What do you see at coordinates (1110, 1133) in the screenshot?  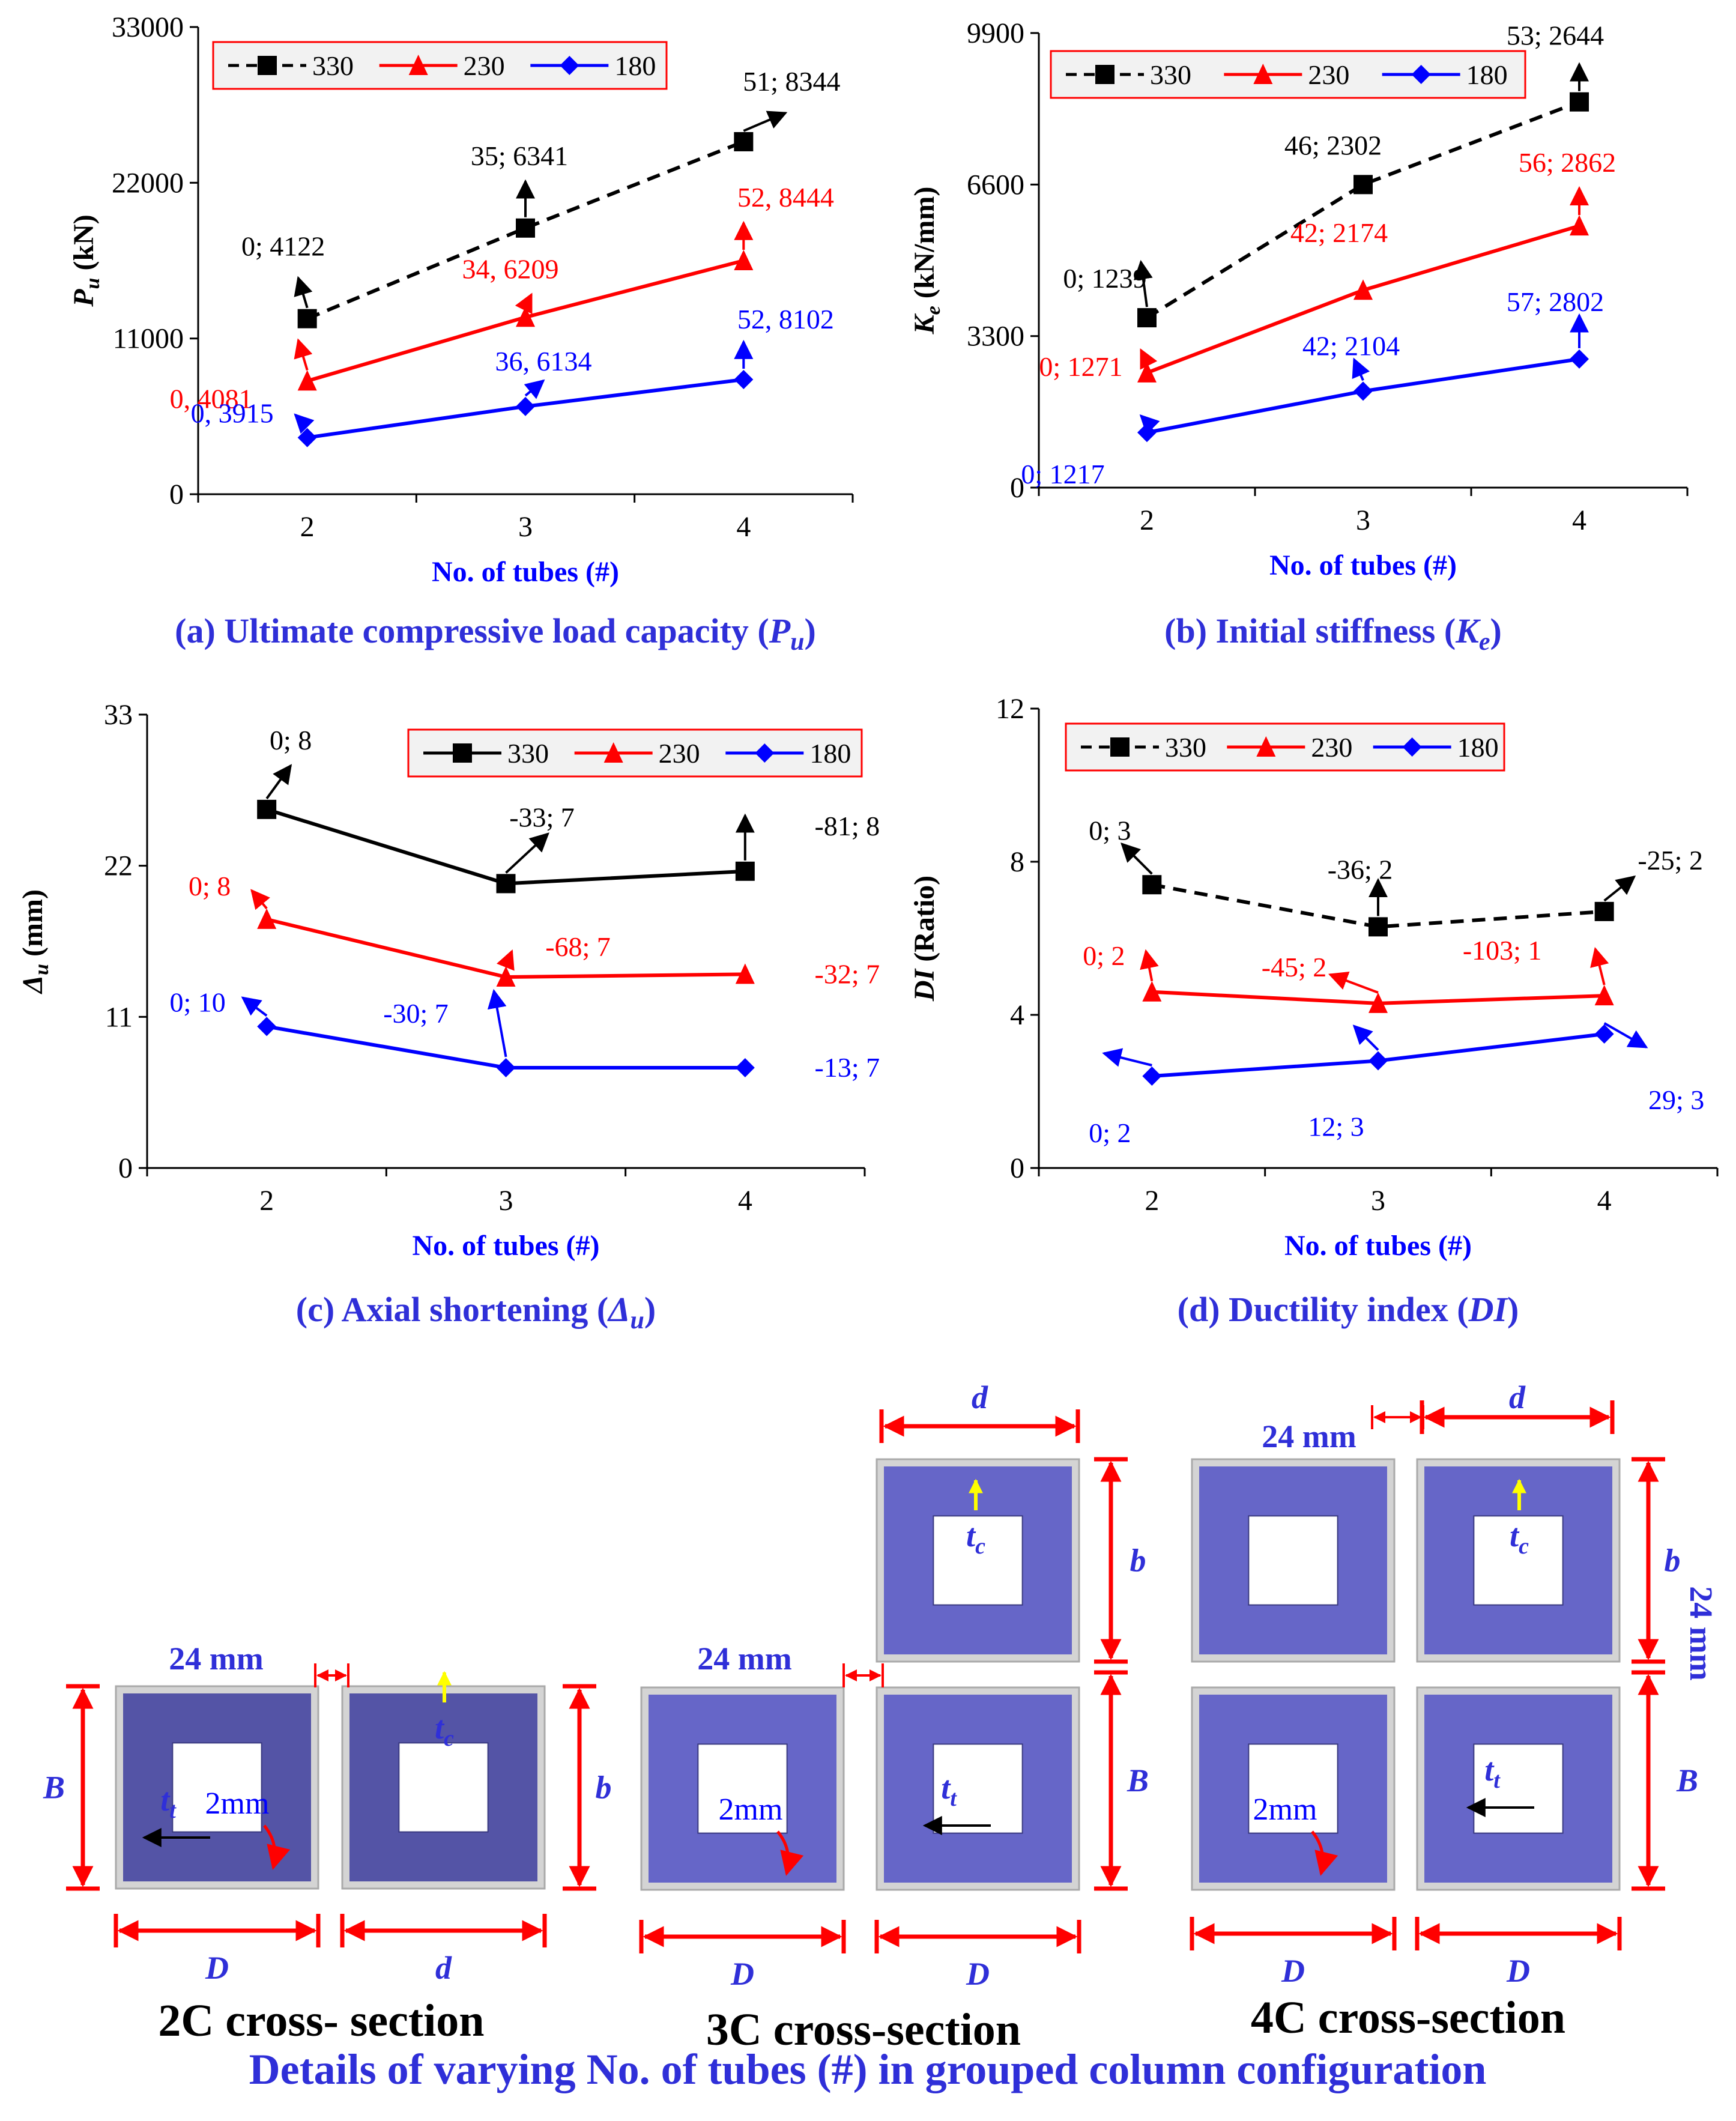 I see `data-label-180: 0; 2` at bounding box center [1110, 1133].